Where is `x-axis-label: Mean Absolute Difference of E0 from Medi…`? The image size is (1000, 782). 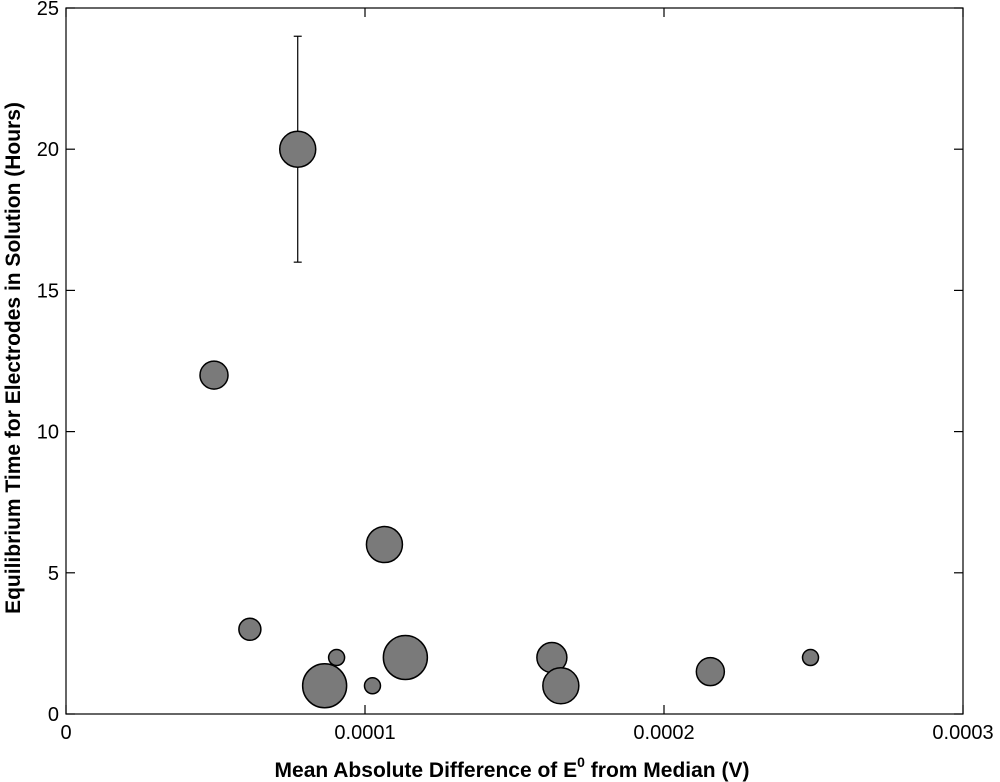 x-axis-label: Mean Absolute Difference of E0 from Medi… is located at coordinates (512, 768).